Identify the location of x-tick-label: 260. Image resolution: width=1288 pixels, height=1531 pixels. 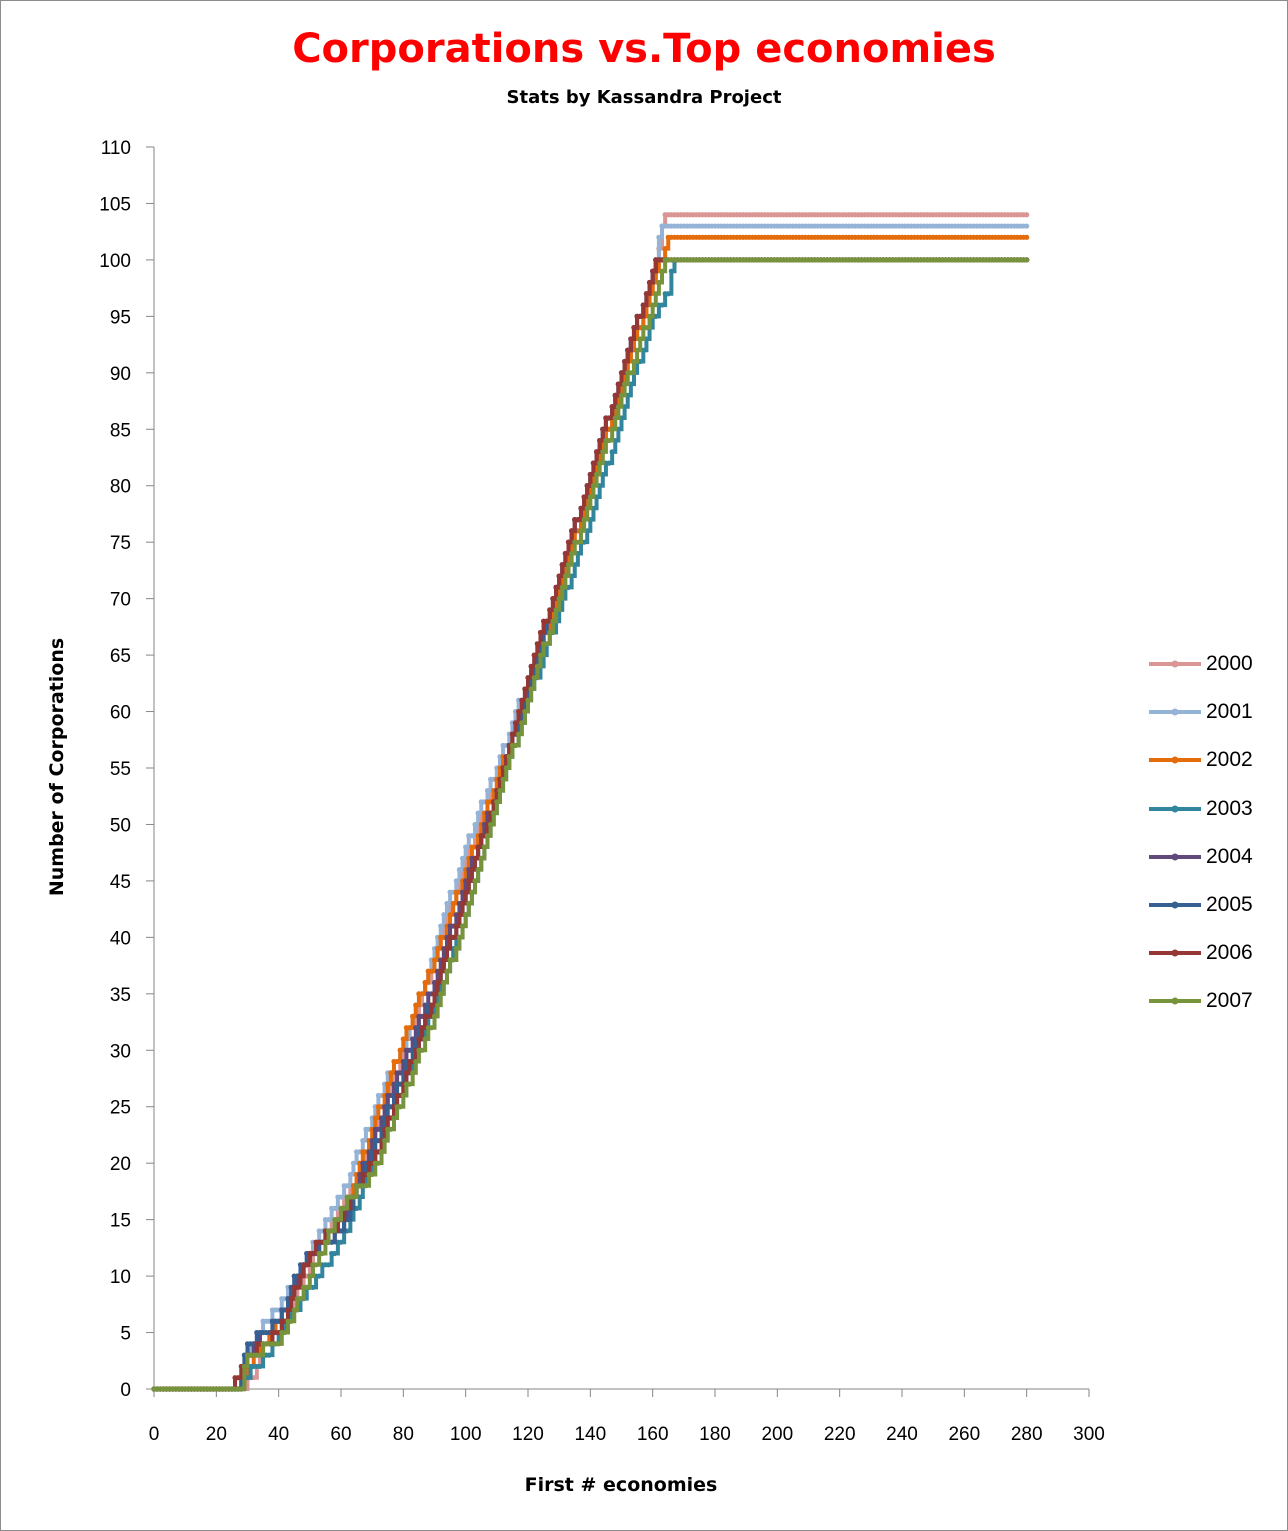
(964, 1434).